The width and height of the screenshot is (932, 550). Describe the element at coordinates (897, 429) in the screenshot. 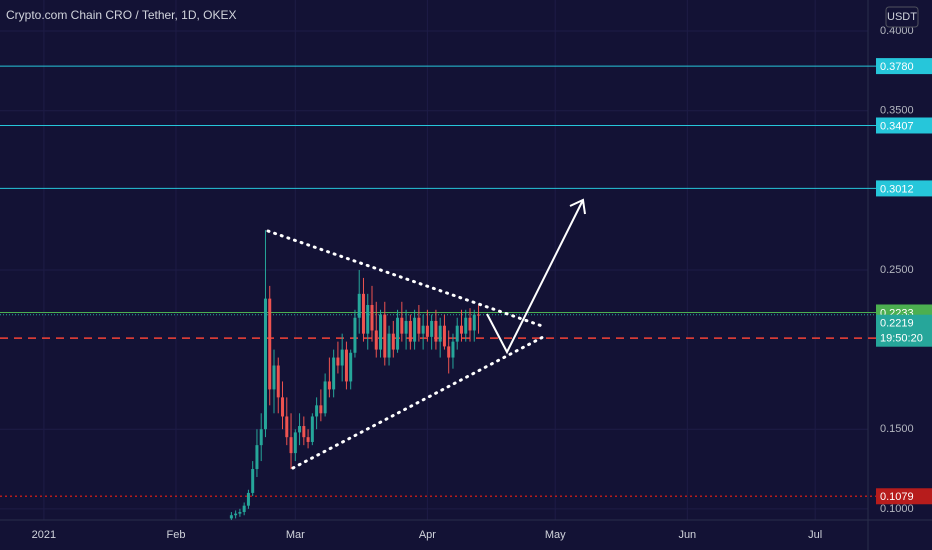

I see `y-tick-label: 0.1500` at that location.